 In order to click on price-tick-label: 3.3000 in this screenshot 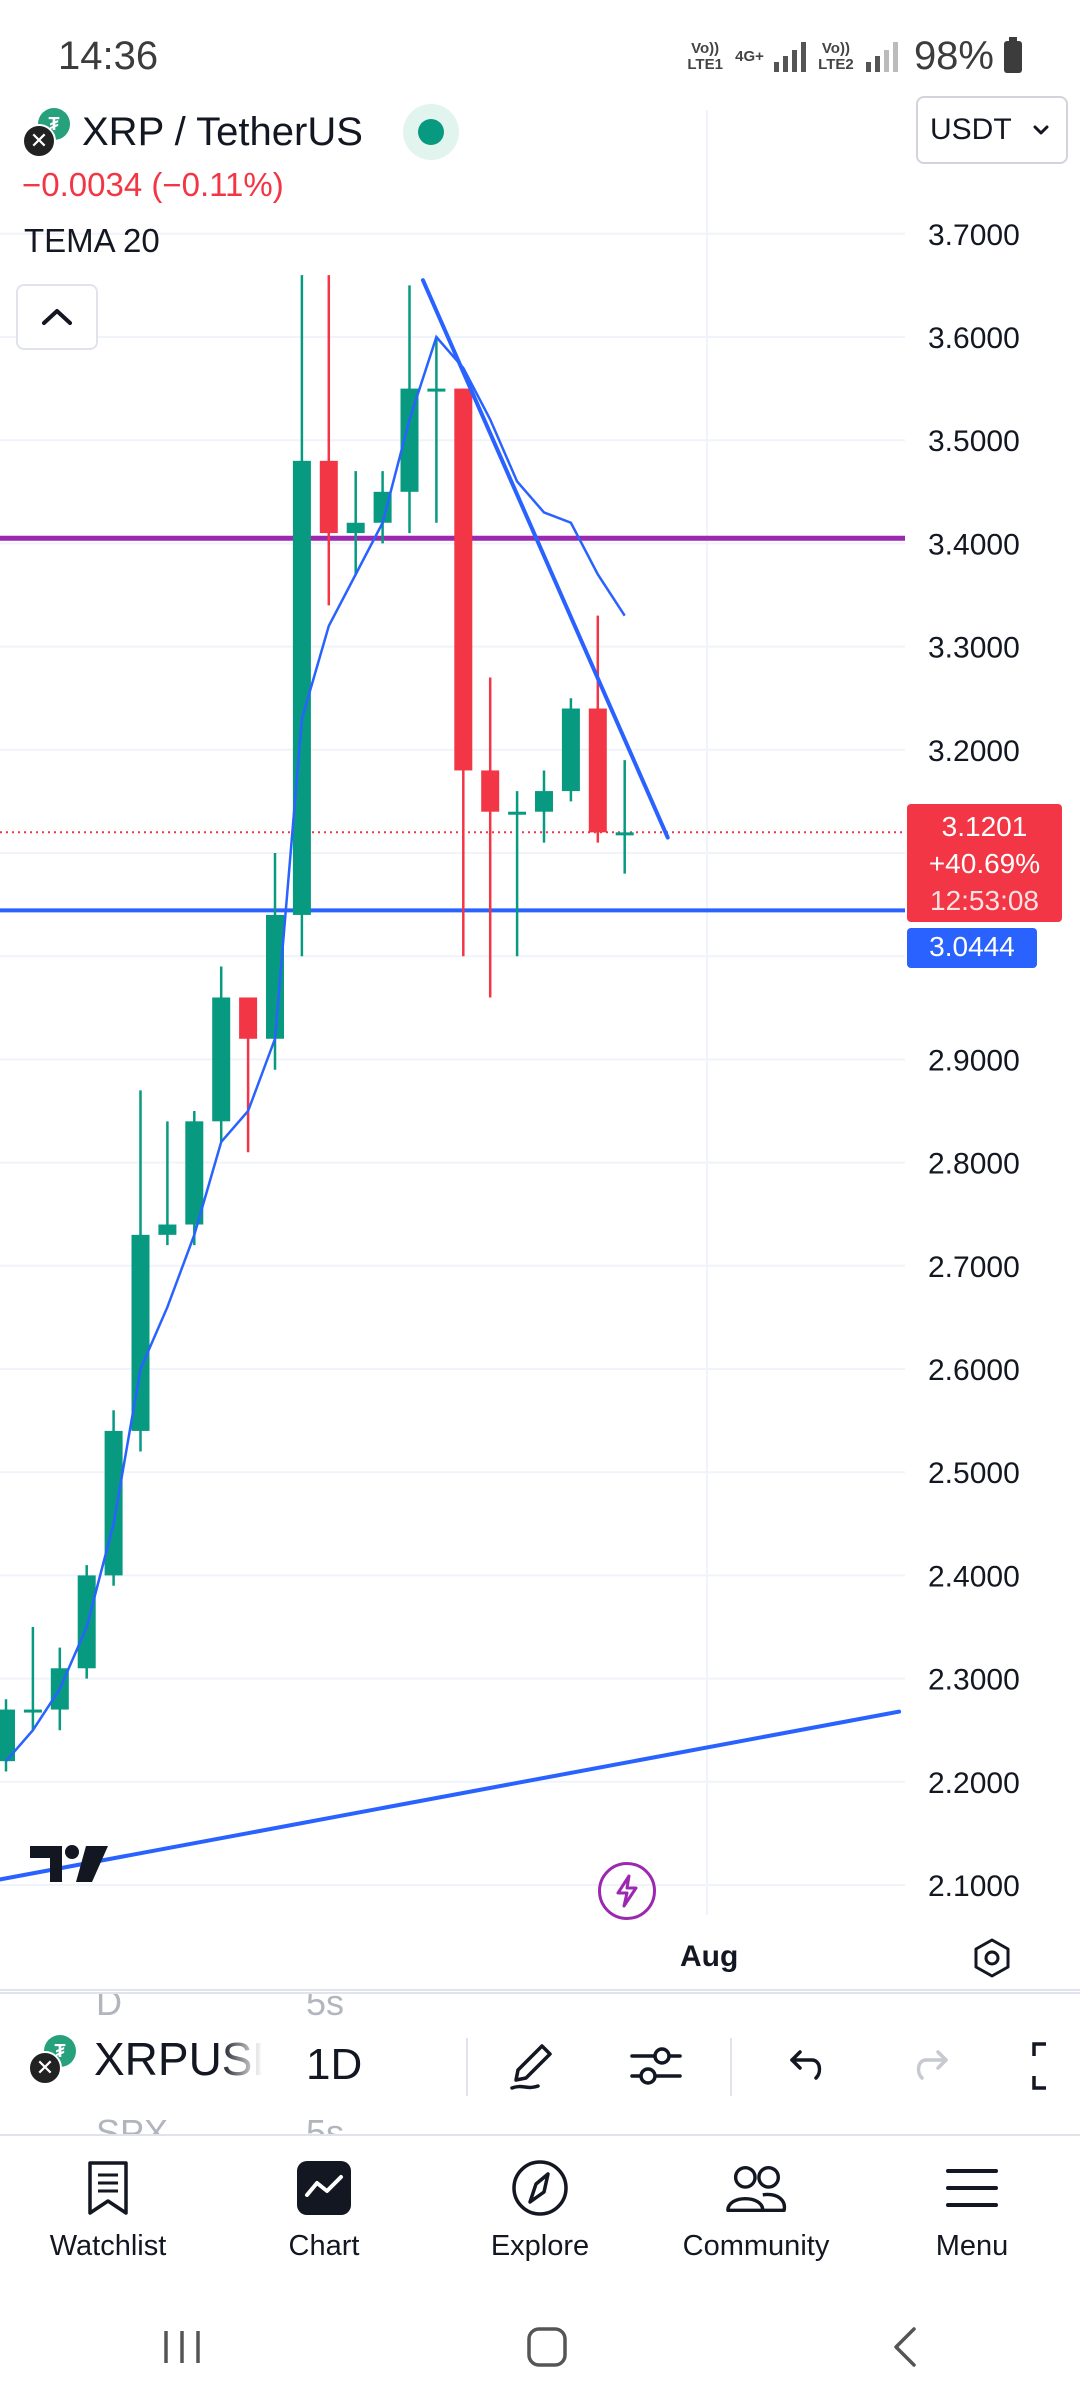, I will do `click(974, 648)`.